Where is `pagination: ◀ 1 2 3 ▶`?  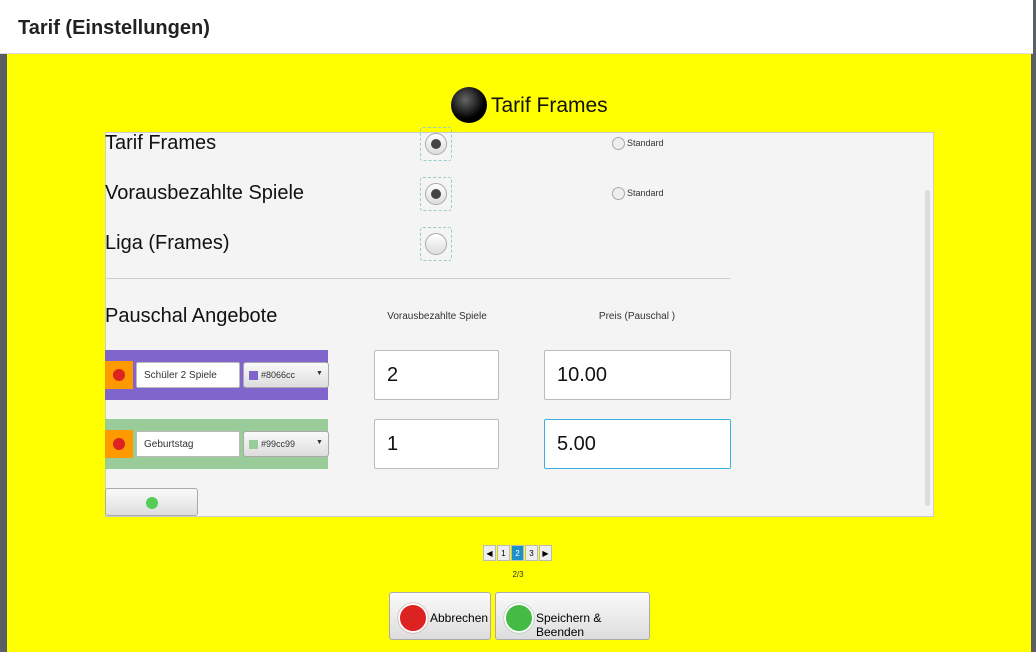 pagination: ◀ 1 2 3 ▶ is located at coordinates (517, 554).